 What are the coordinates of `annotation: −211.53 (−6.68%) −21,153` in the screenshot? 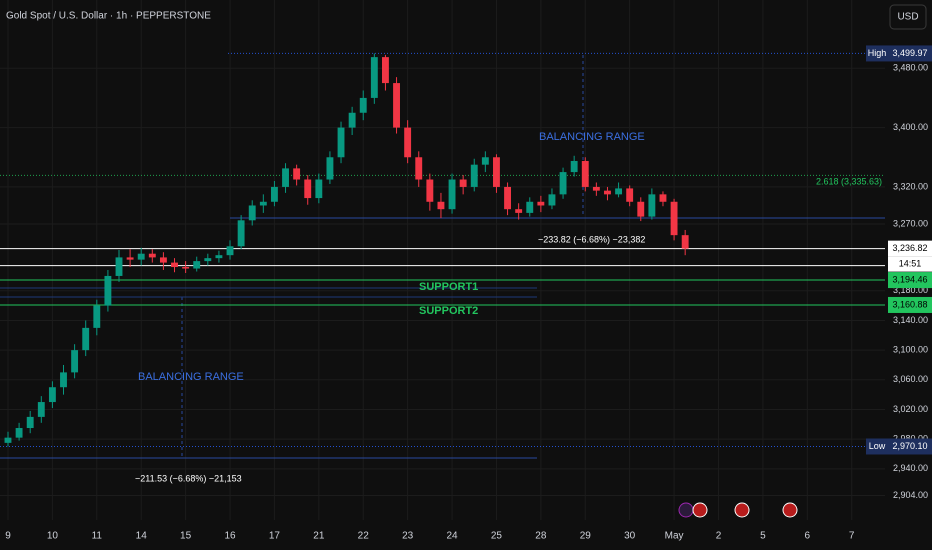 It's located at (188, 478).